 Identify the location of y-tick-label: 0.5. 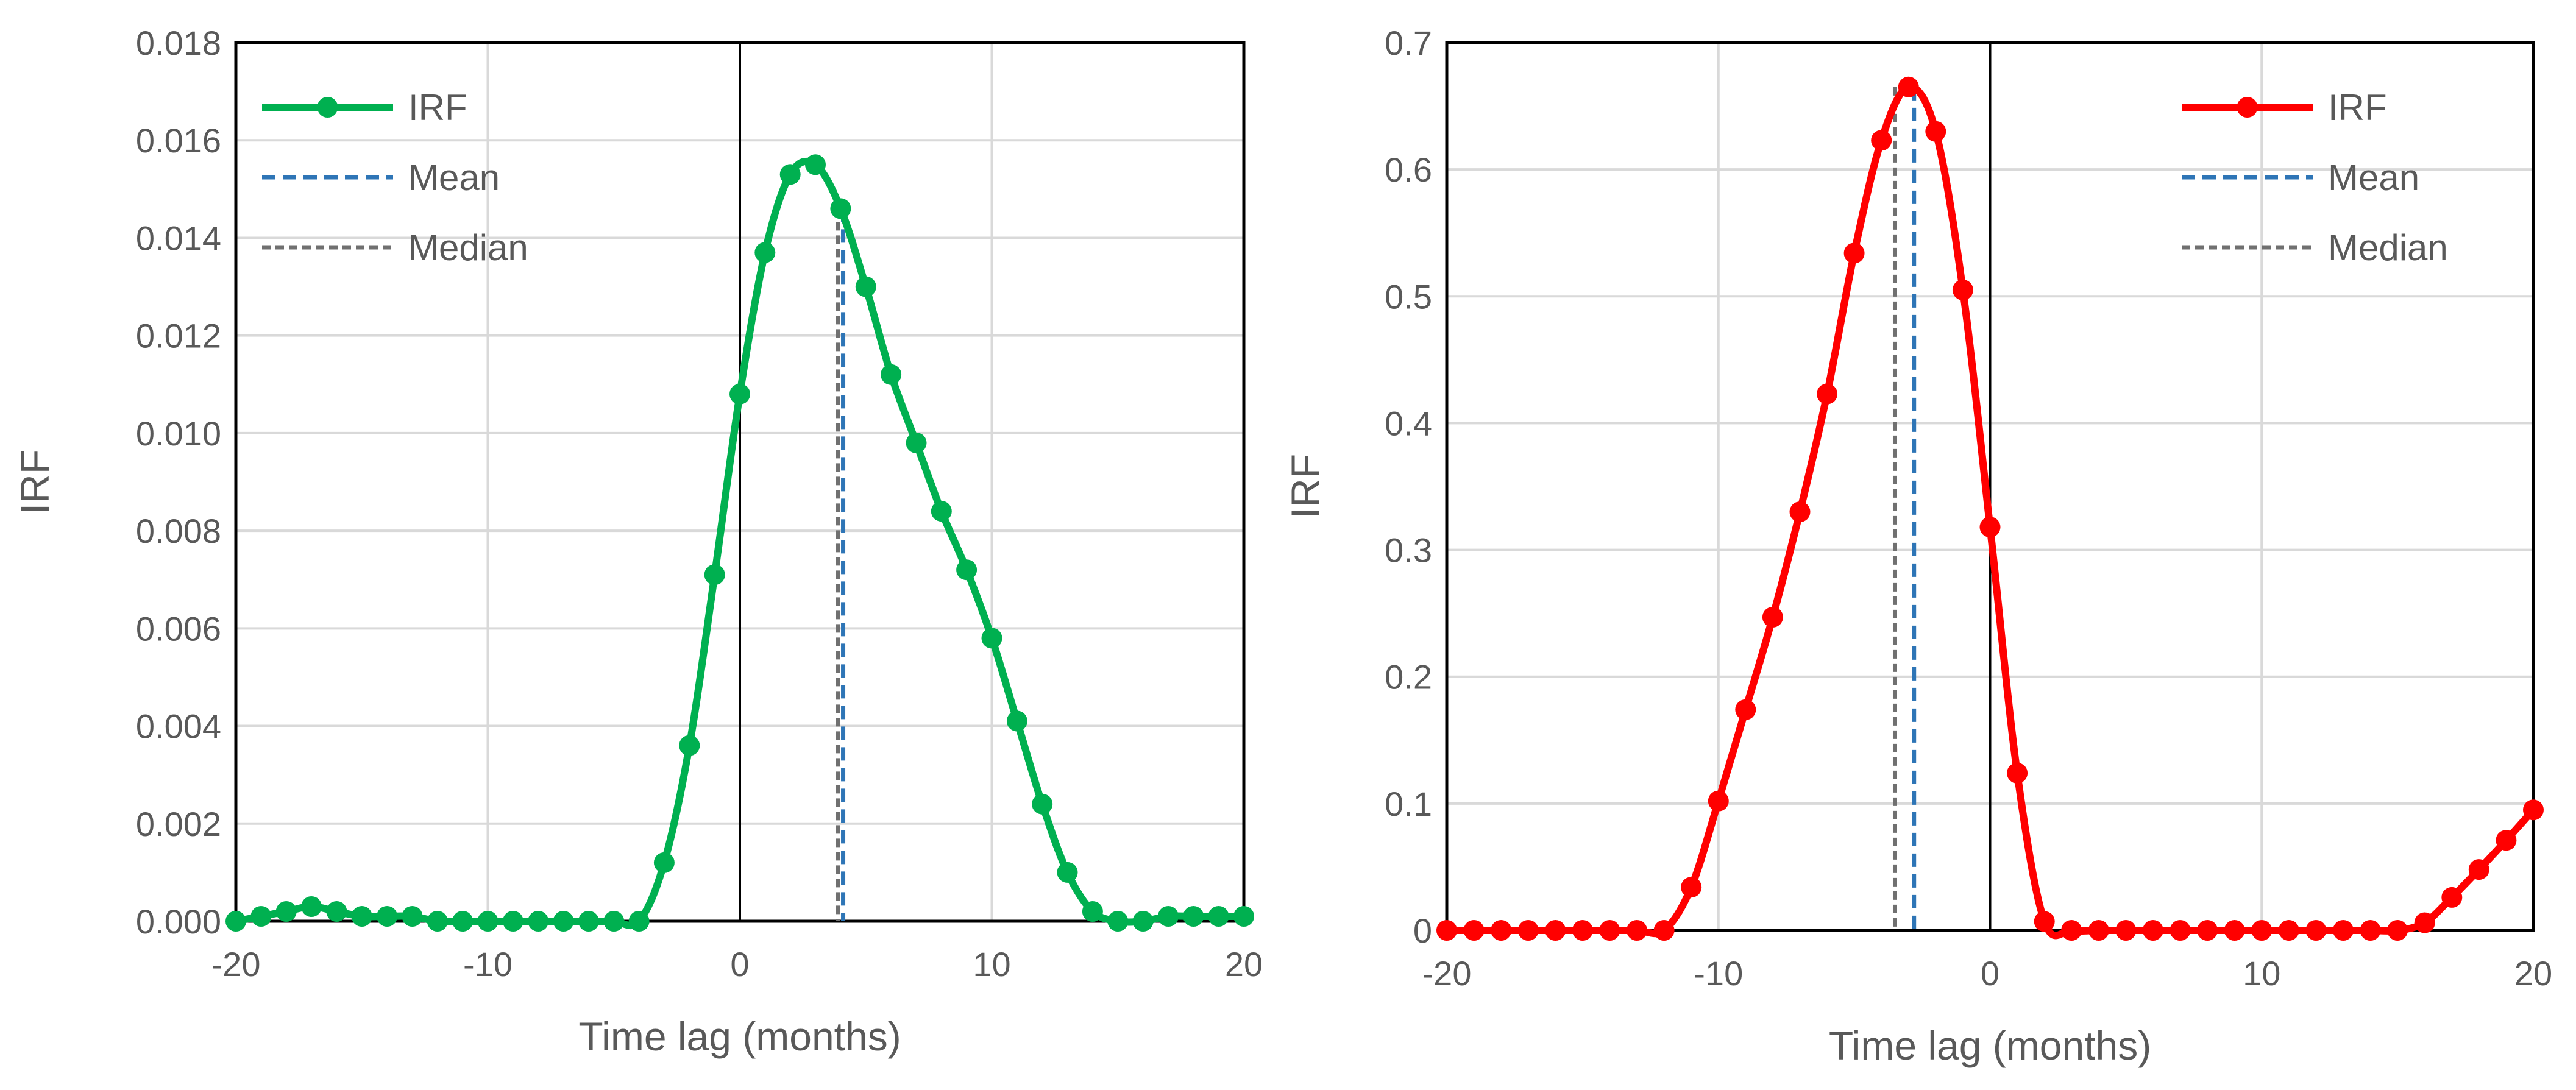
(1408, 296).